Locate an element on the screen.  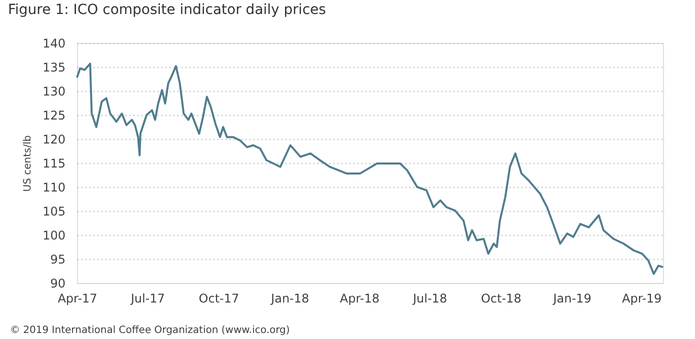
y-tick-label: 95 is located at coordinates (58, 259).